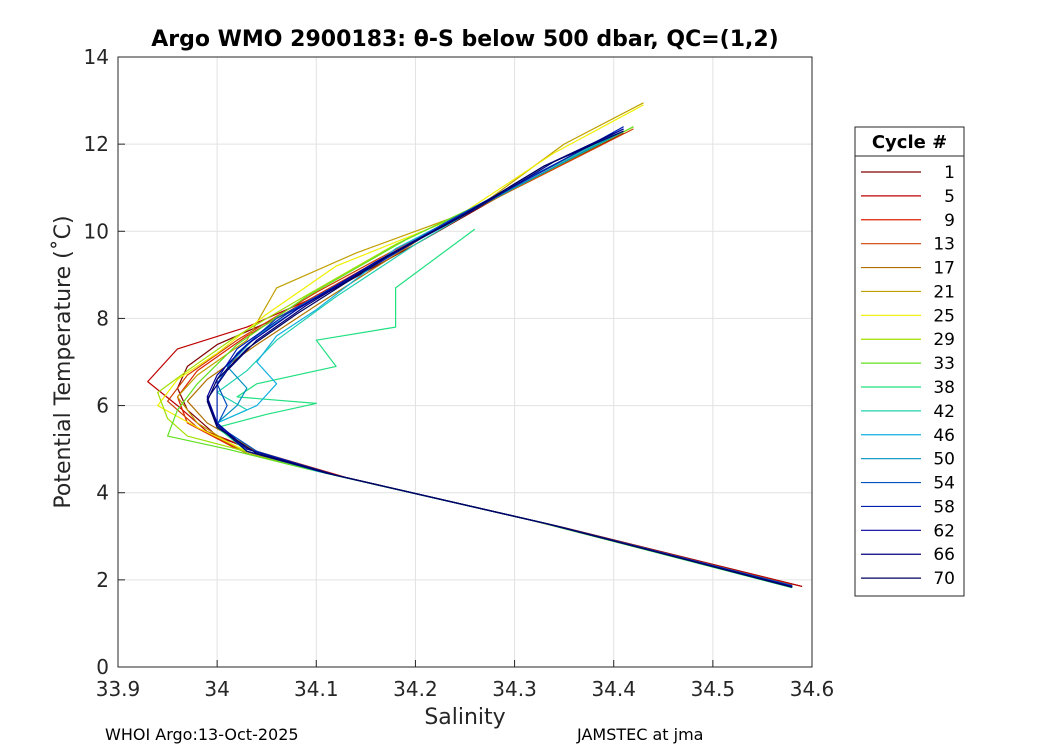 Image resolution: width=1050 pixels, height=750 pixels. I want to click on legend-label: 58, so click(944, 507).